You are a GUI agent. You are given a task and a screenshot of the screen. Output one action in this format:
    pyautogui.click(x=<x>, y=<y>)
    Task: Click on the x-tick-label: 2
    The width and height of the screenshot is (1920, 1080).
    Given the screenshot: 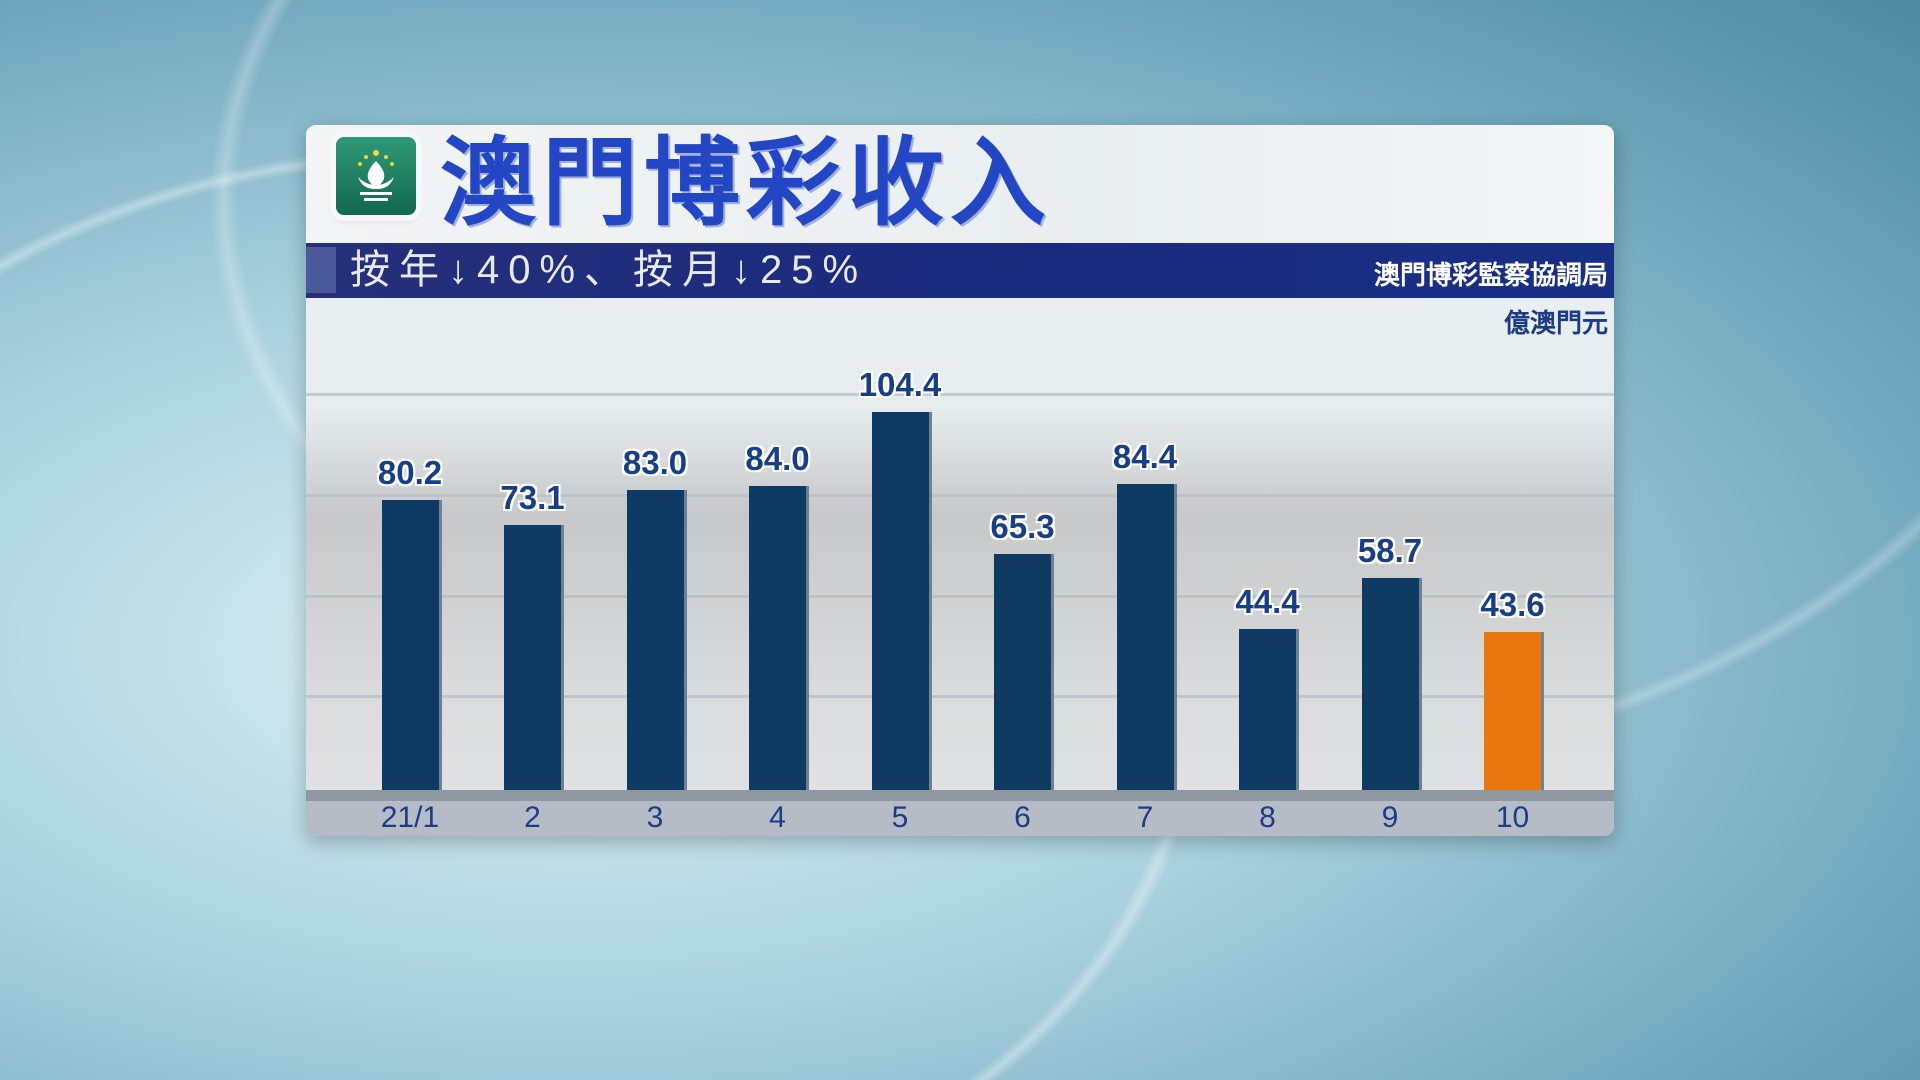 What is the action you would take?
    pyautogui.click(x=532, y=817)
    